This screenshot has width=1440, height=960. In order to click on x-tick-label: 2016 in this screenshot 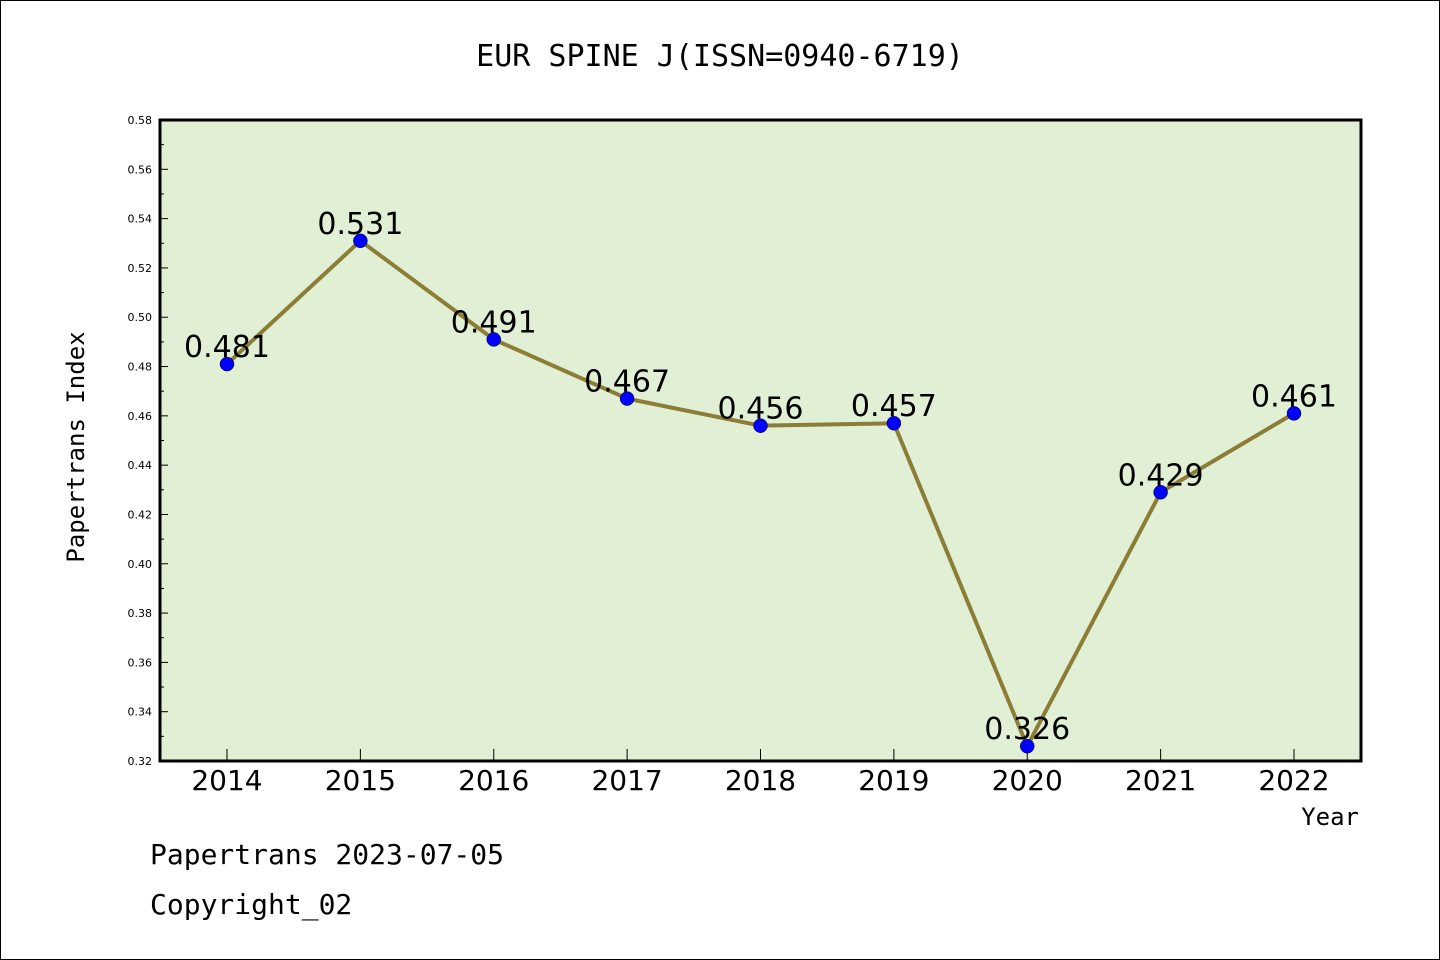, I will do `click(493, 780)`.